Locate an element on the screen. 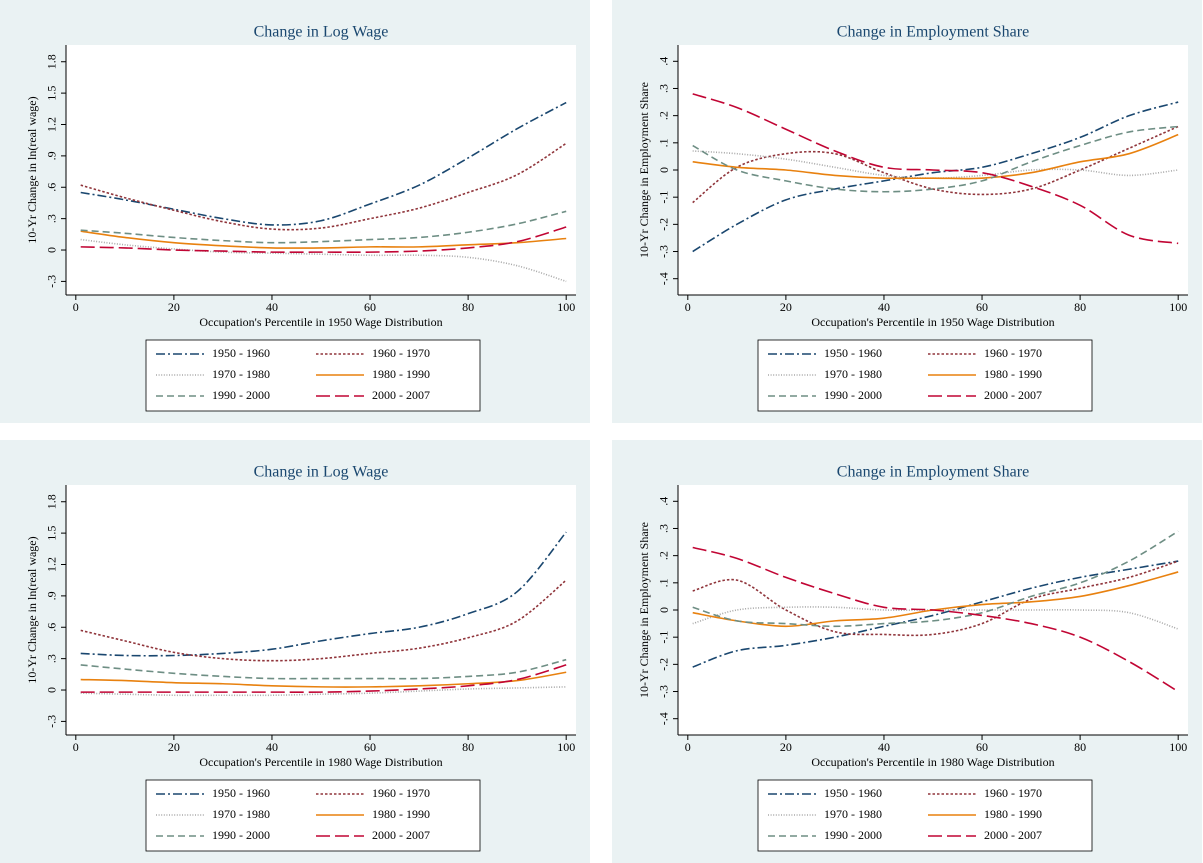  chart-title: Change in Log Wage is located at coordinates (321, 32).